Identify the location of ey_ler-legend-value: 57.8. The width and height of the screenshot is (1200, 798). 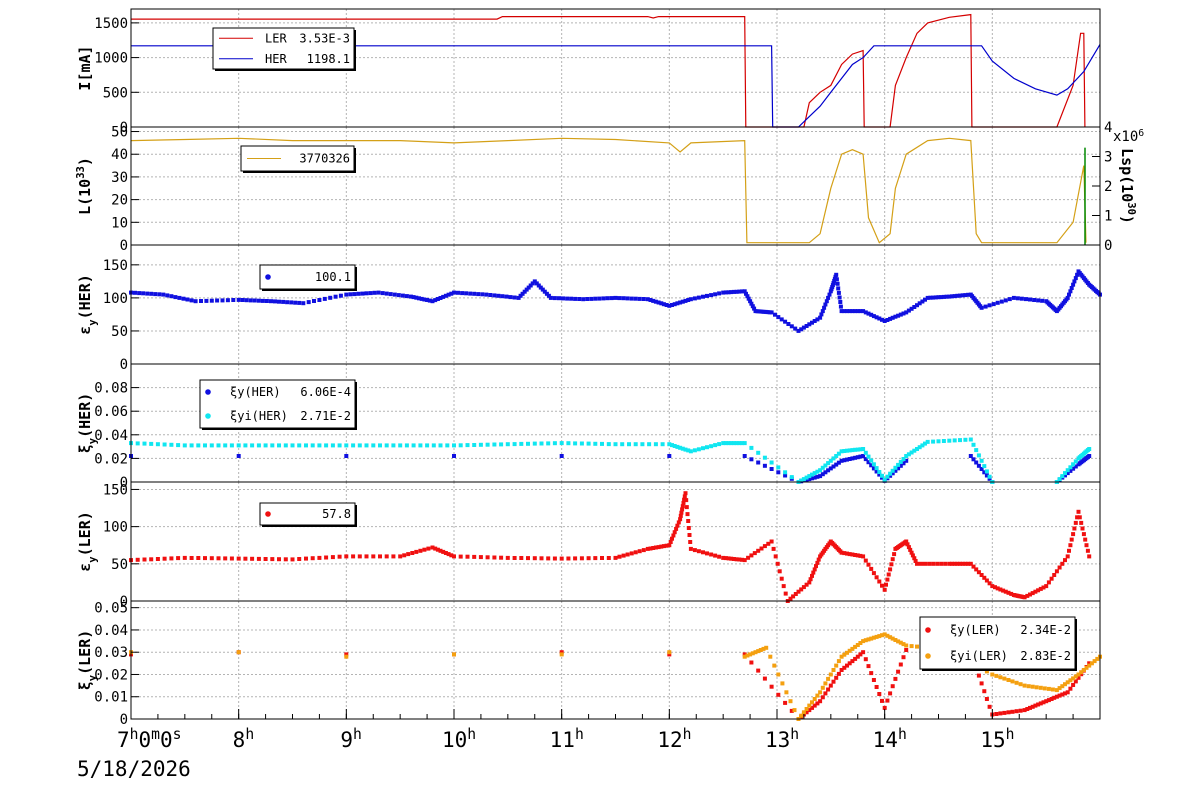
(336, 514).